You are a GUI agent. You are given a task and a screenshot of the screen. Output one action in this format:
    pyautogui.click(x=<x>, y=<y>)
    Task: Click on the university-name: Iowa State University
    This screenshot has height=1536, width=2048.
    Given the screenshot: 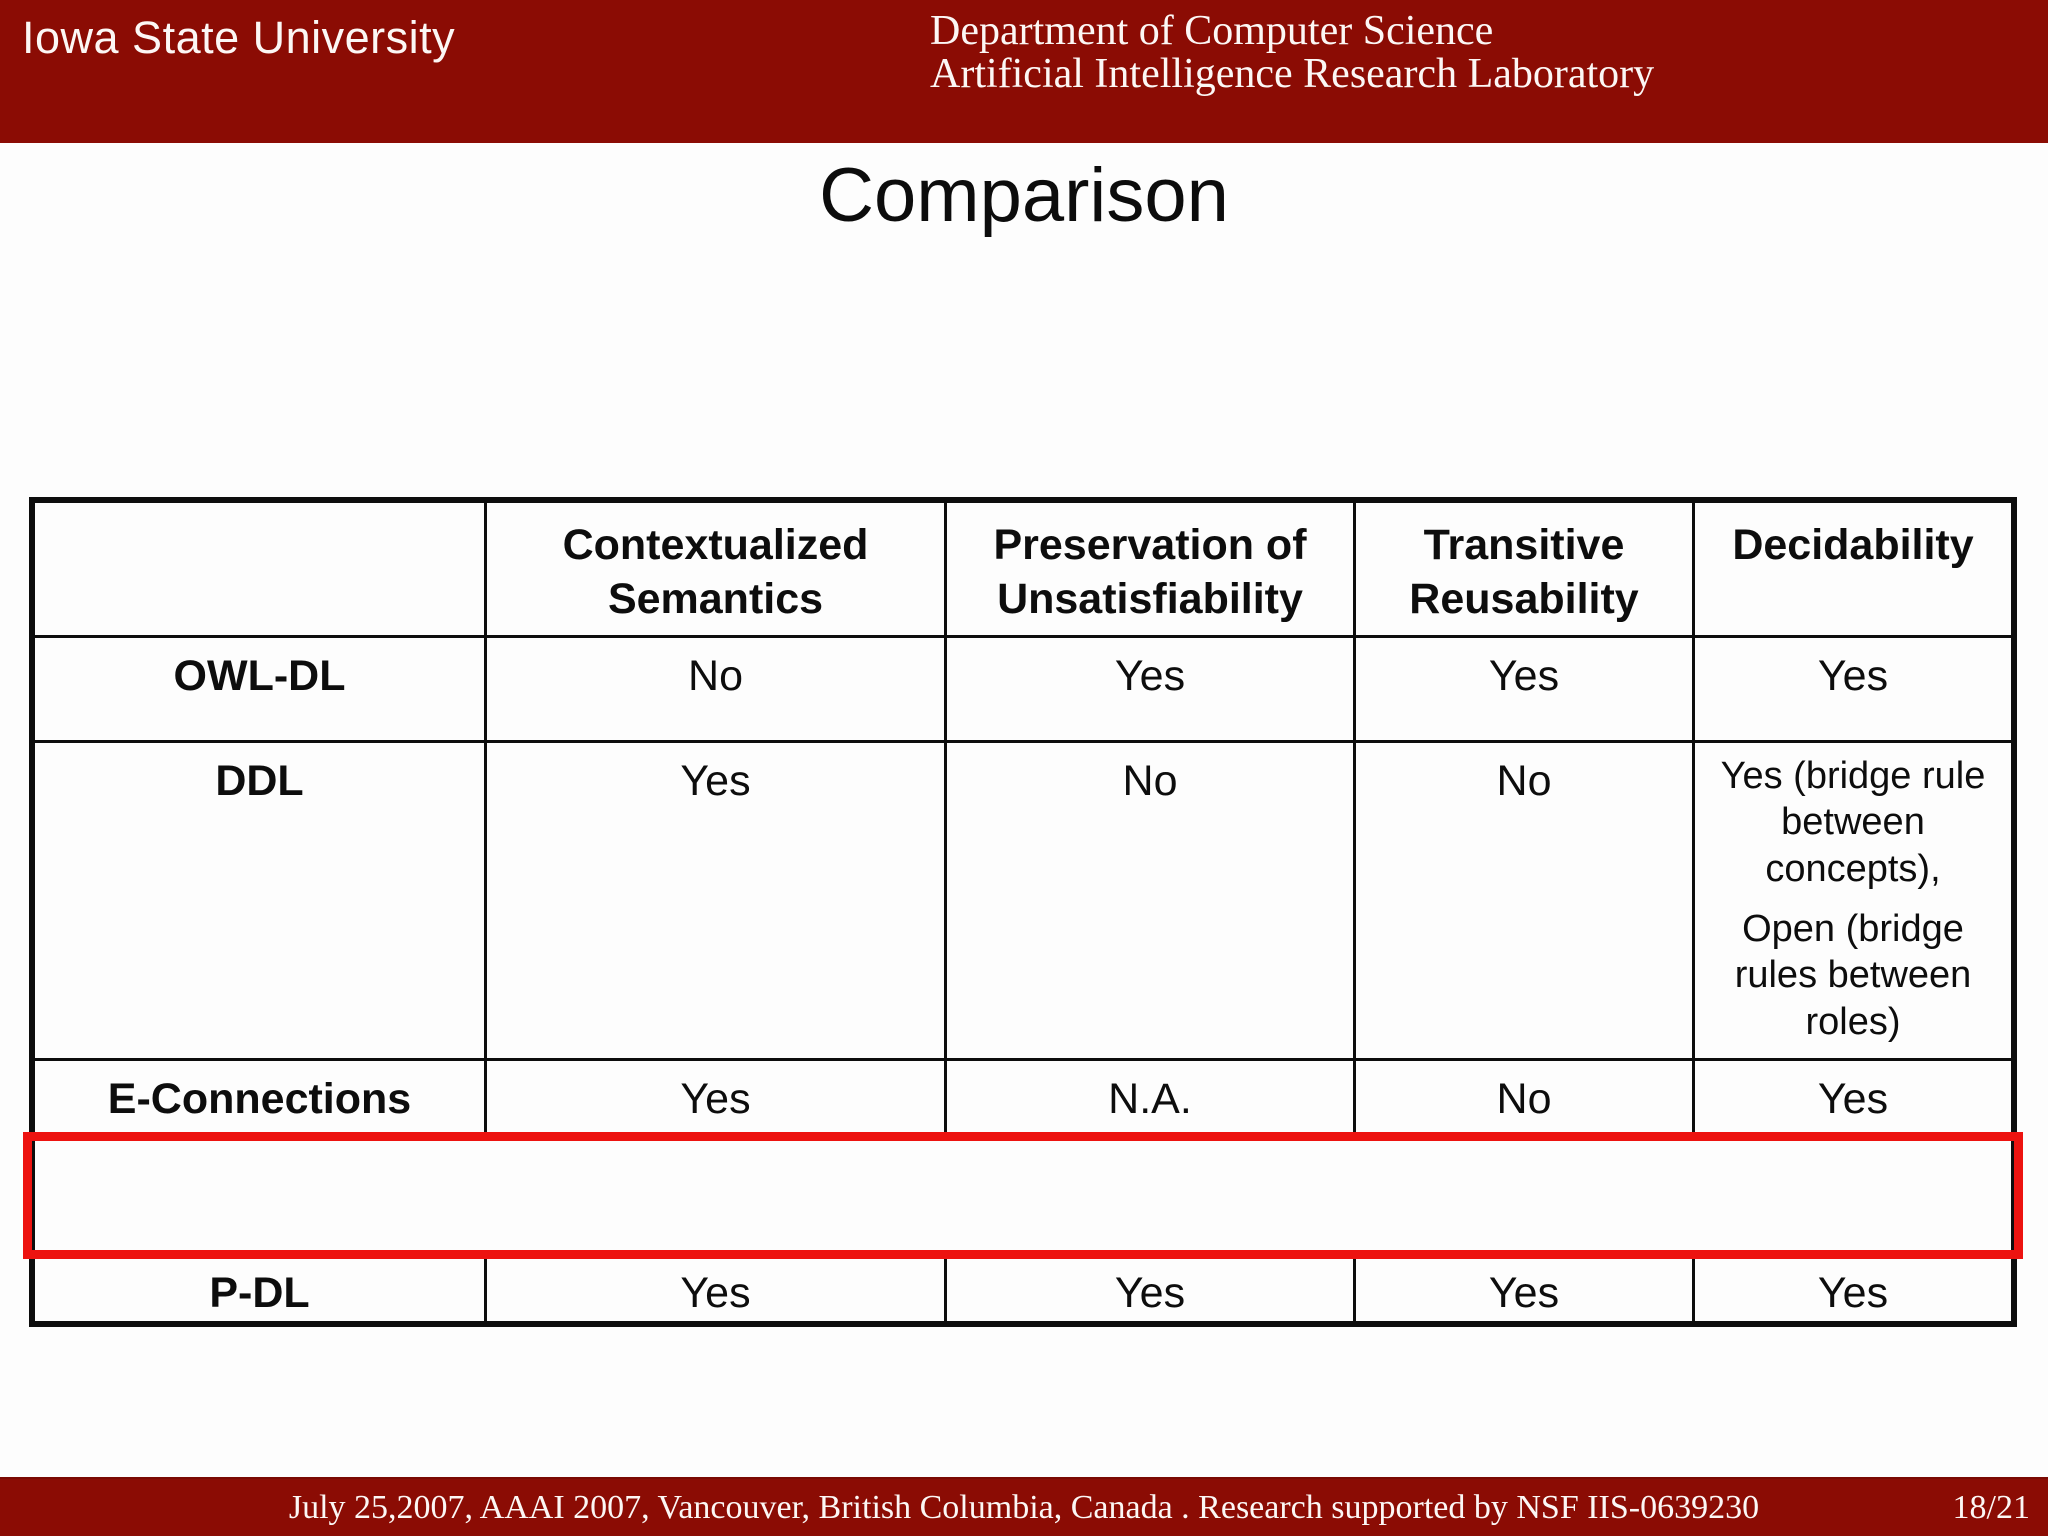 What is the action you would take?
    pyautogui.click(x=239, y=37)
    